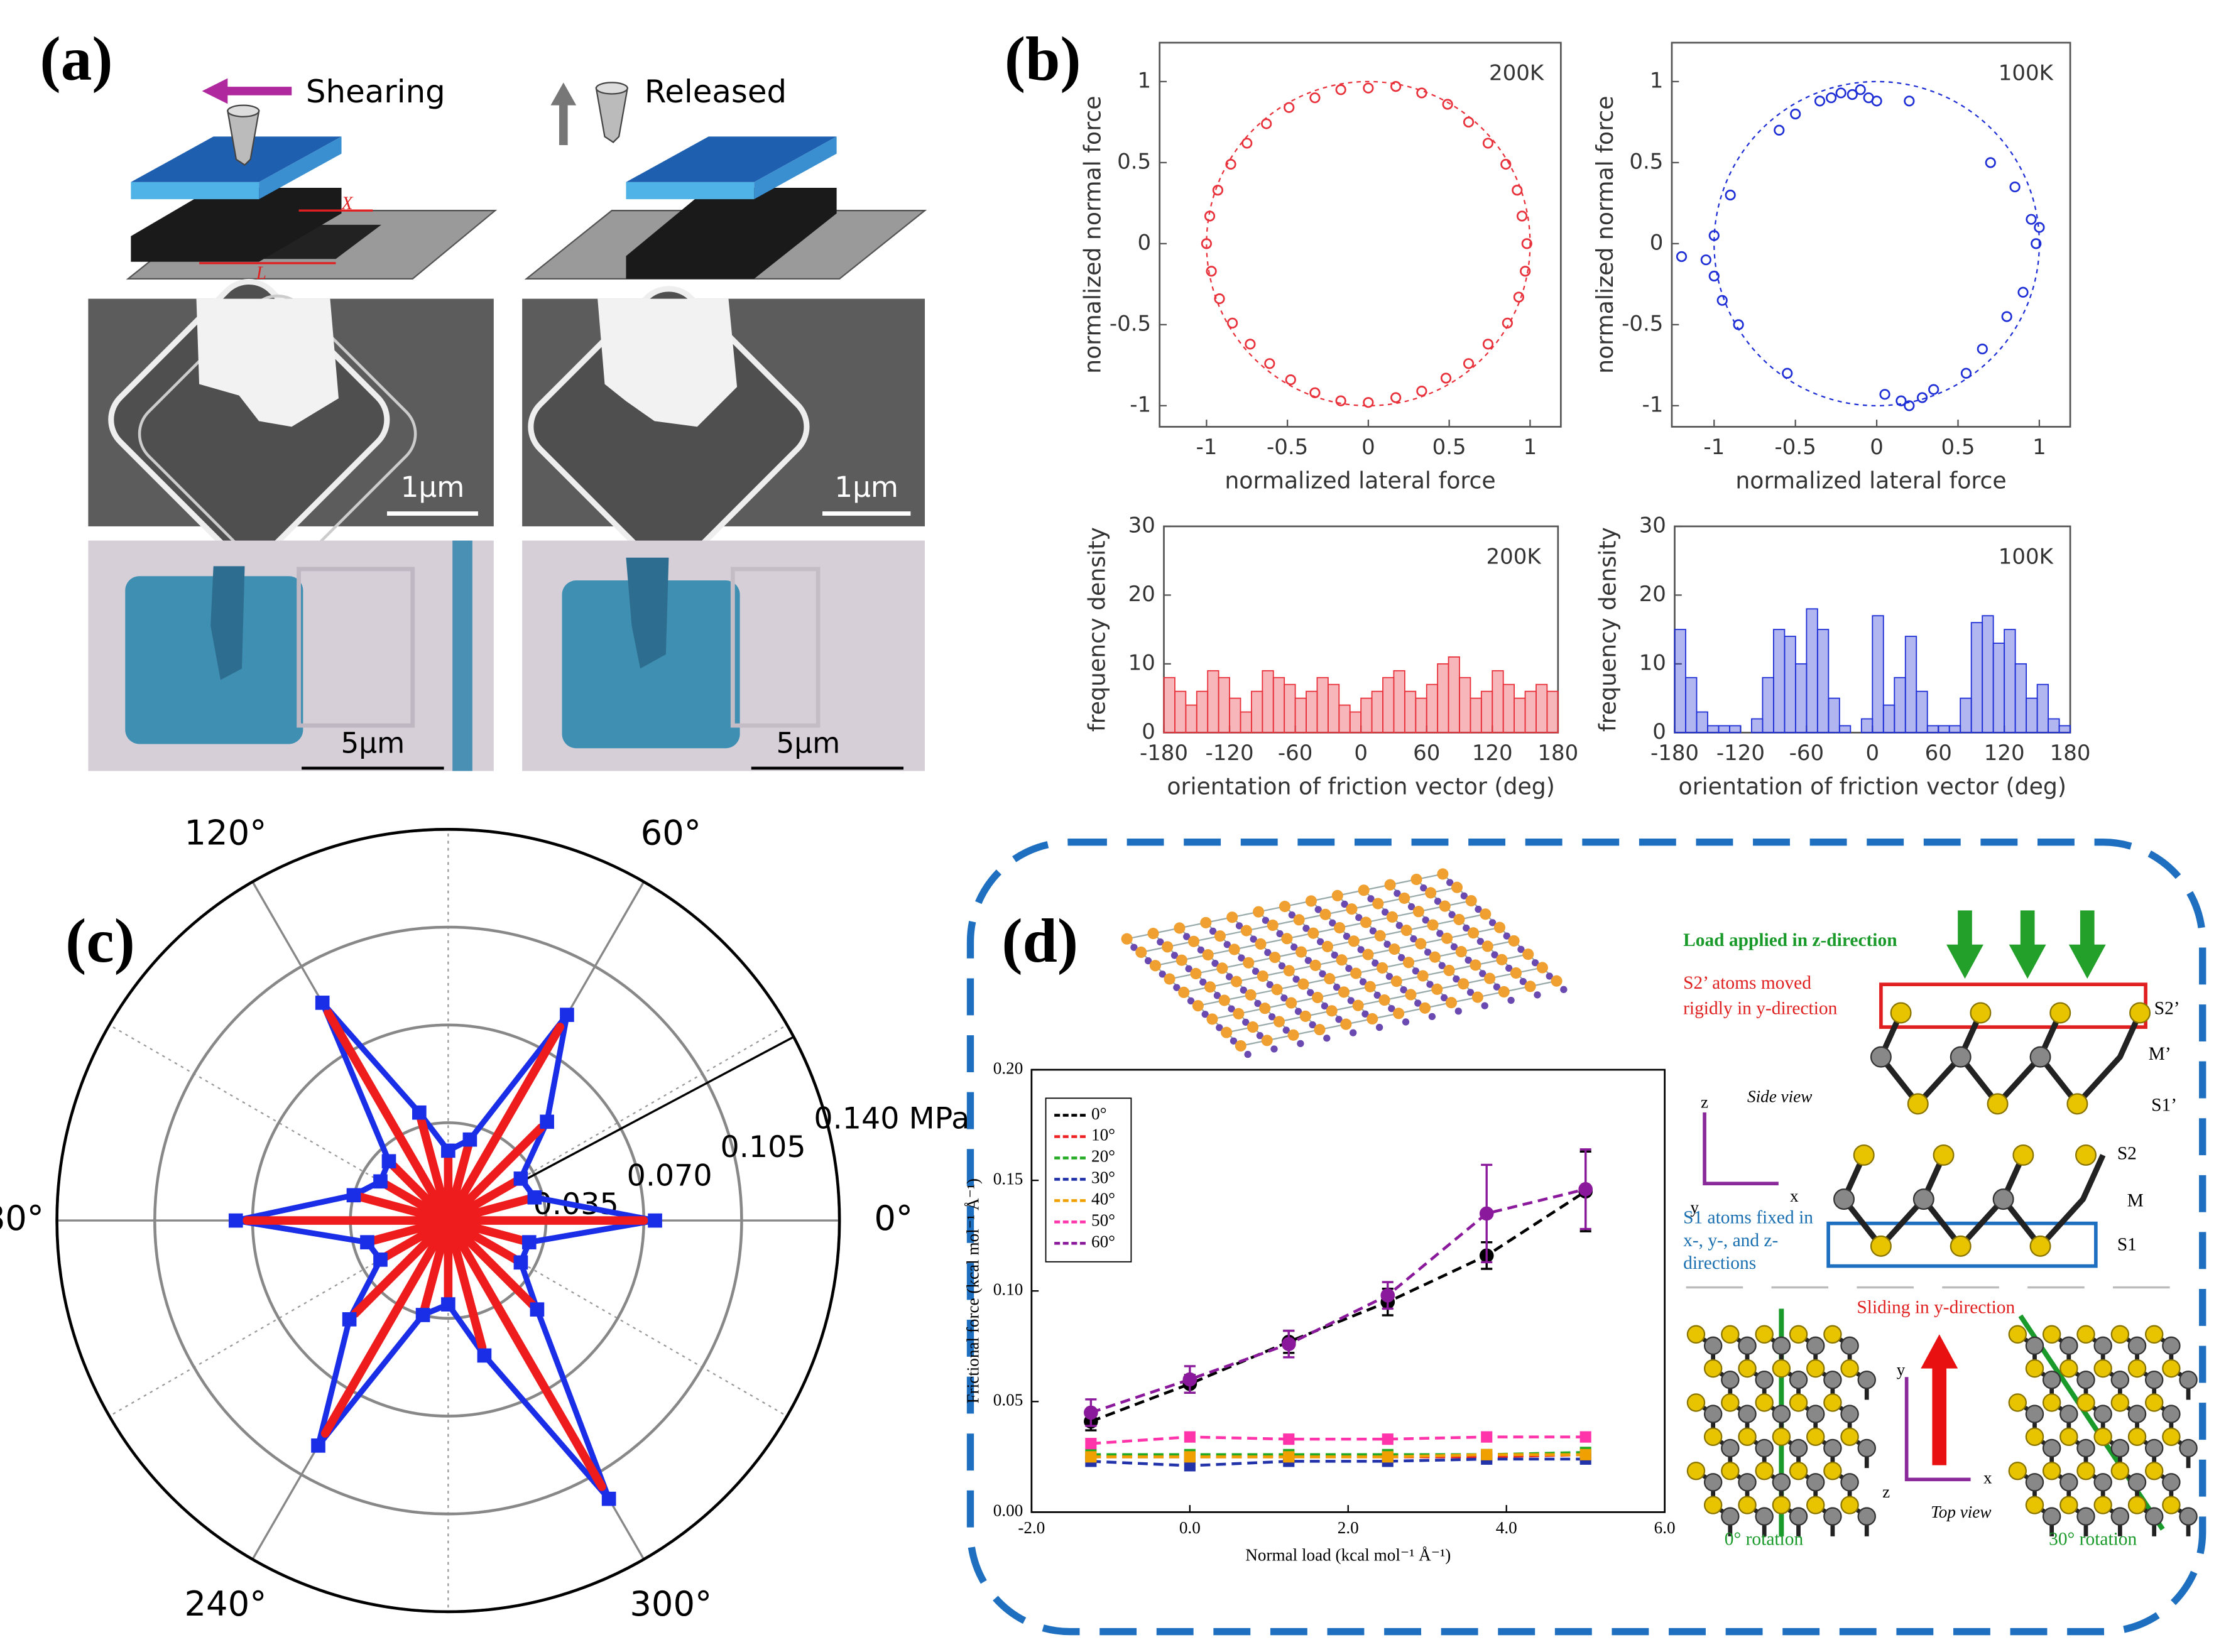  I want to click on axis-letter: z, so click(1886, 1491).